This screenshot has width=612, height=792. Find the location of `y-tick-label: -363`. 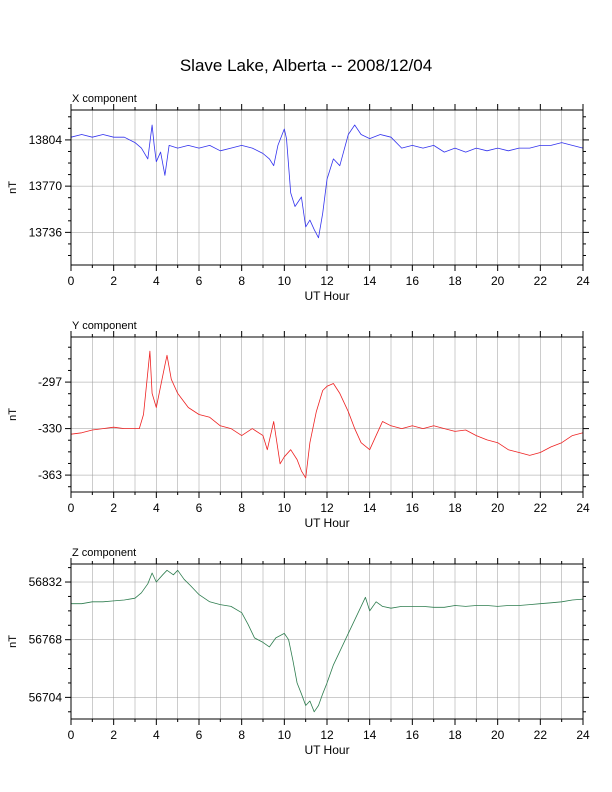

y-tick-label: -363 is located at coordinates (50, 475).